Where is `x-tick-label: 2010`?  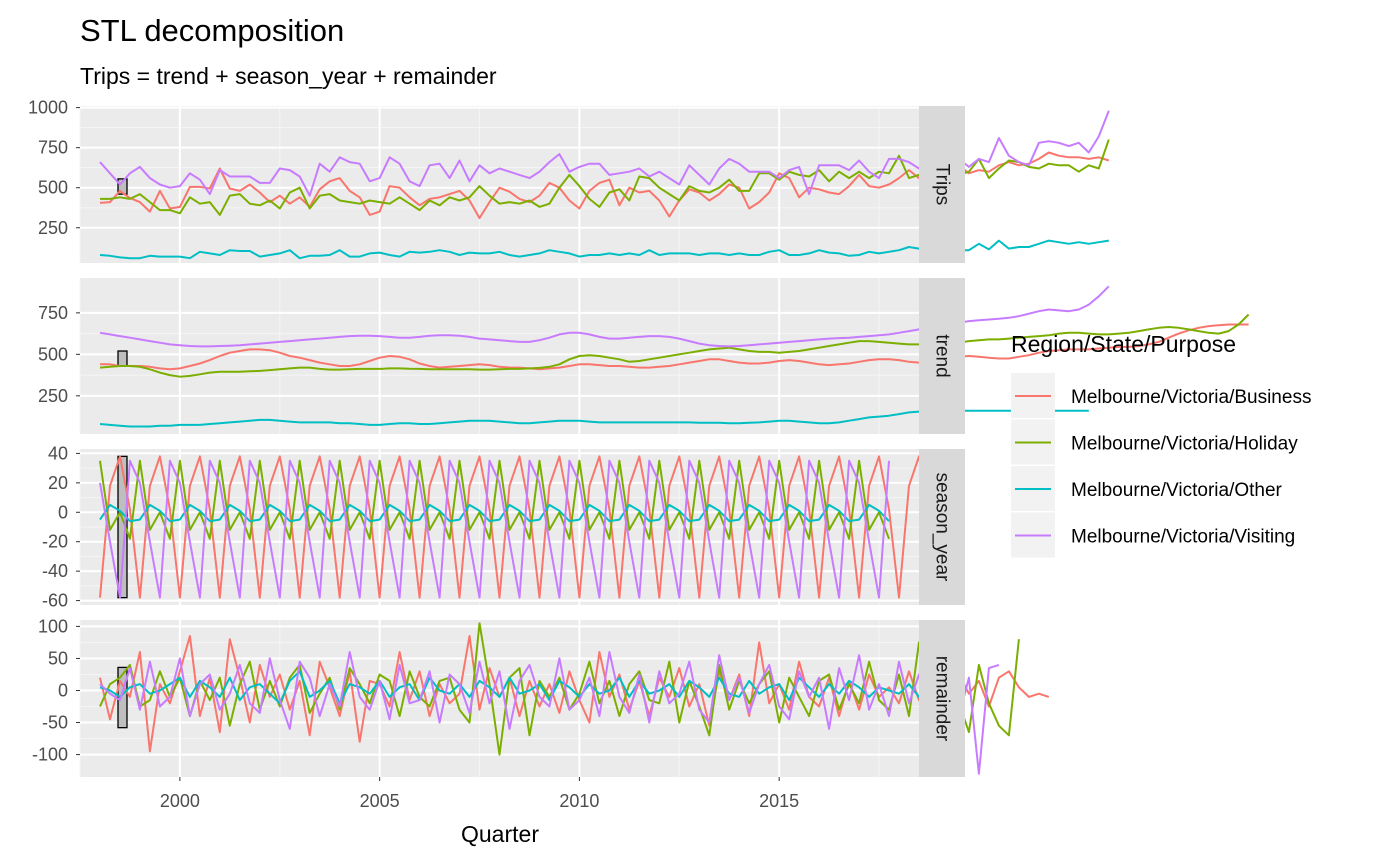 x-tick-label: 2010 is located at coordinates (579, 801).